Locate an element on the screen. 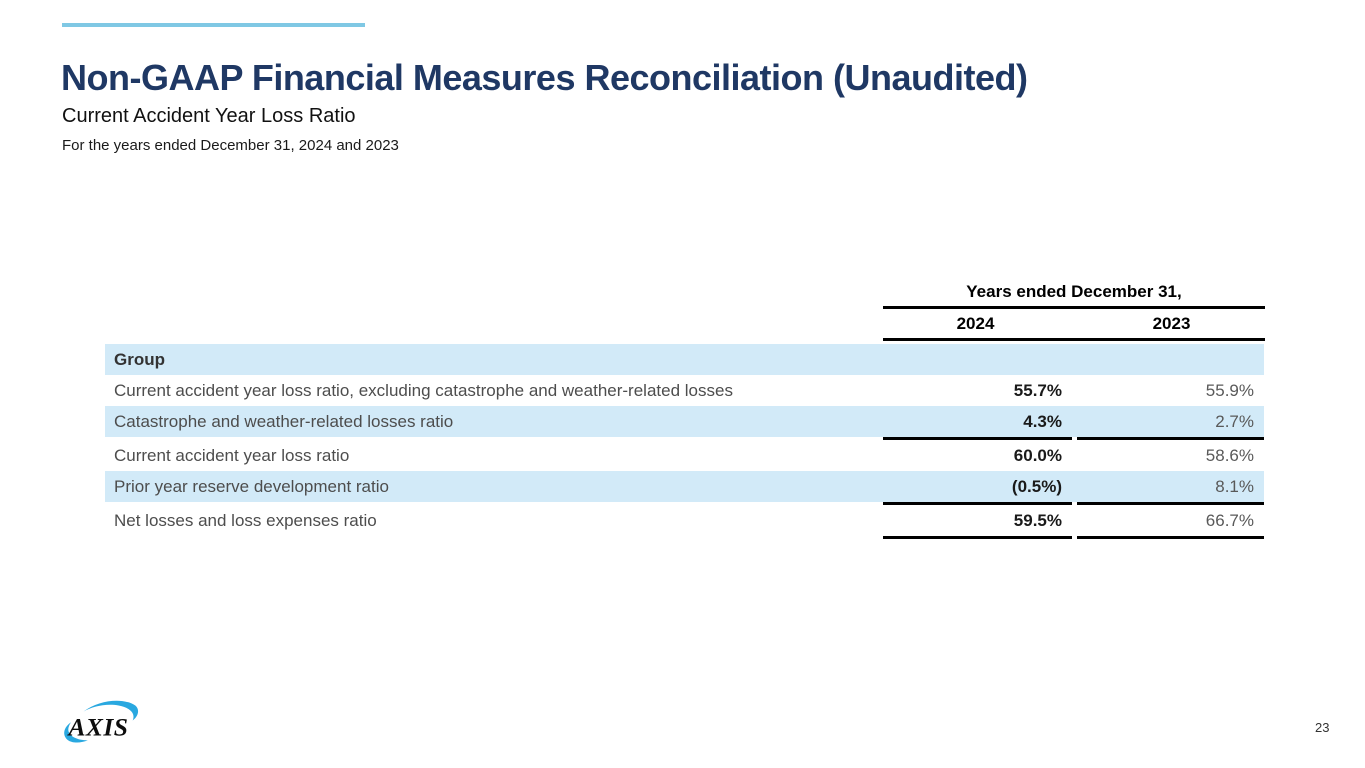  cell-2023: 55.9% is located at coordinates (1229, 390).